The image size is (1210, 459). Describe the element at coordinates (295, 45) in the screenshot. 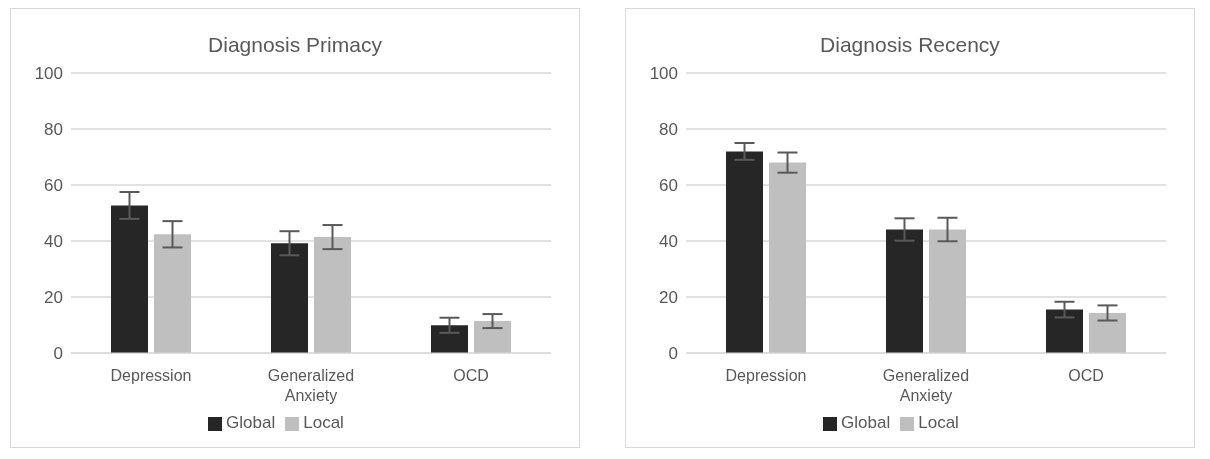

I see `chart-title: Diagnosis Primacy` at that location.